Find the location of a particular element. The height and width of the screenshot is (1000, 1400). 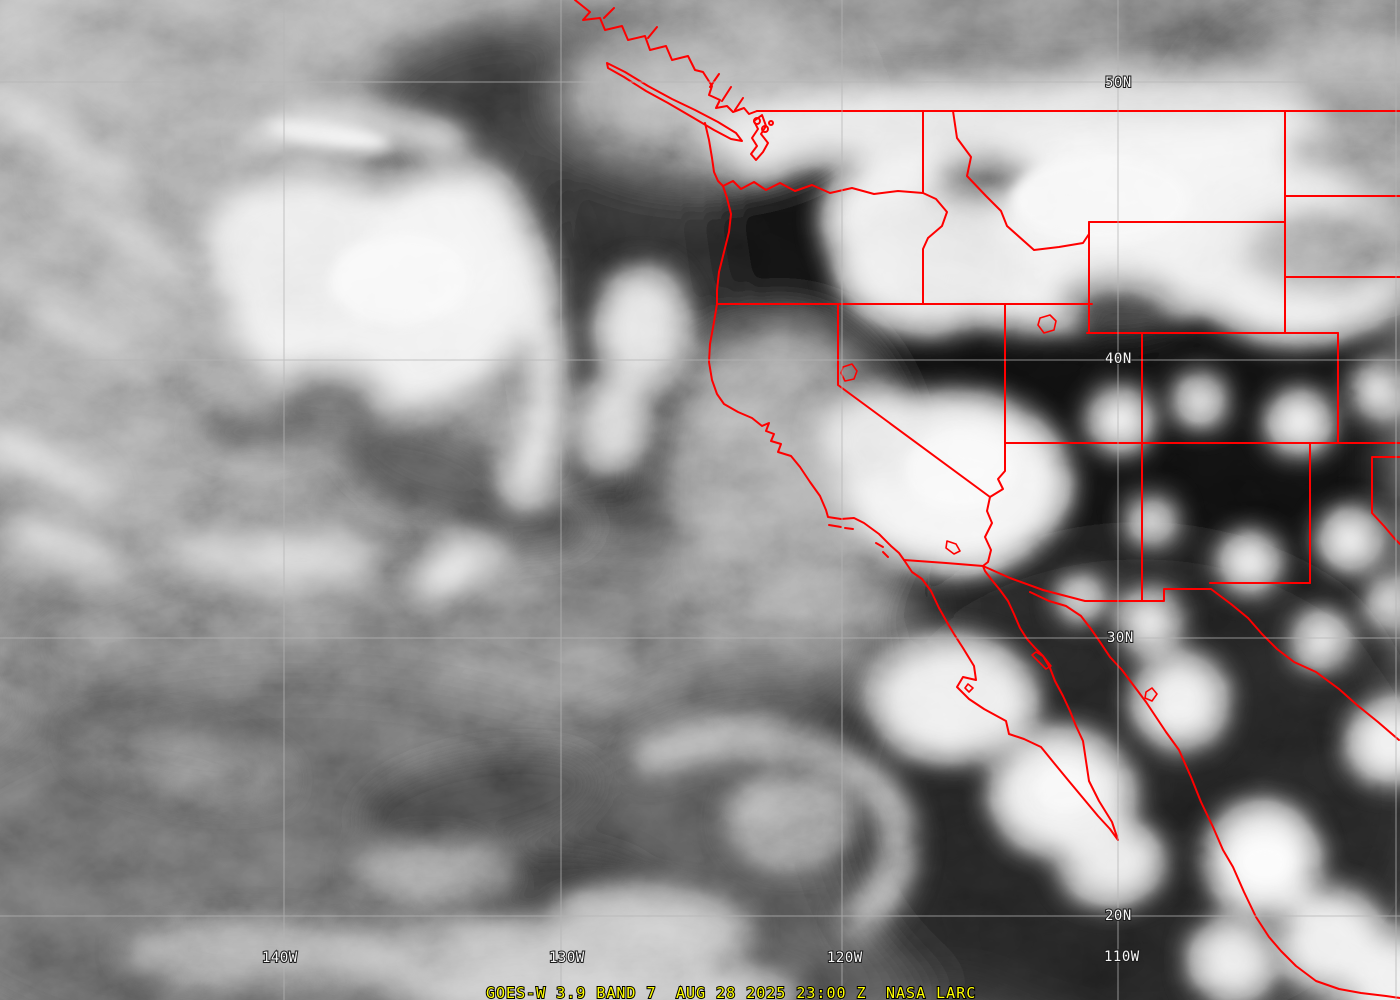

lat-label-20n: 20N is located at coordinates (1118, 916).